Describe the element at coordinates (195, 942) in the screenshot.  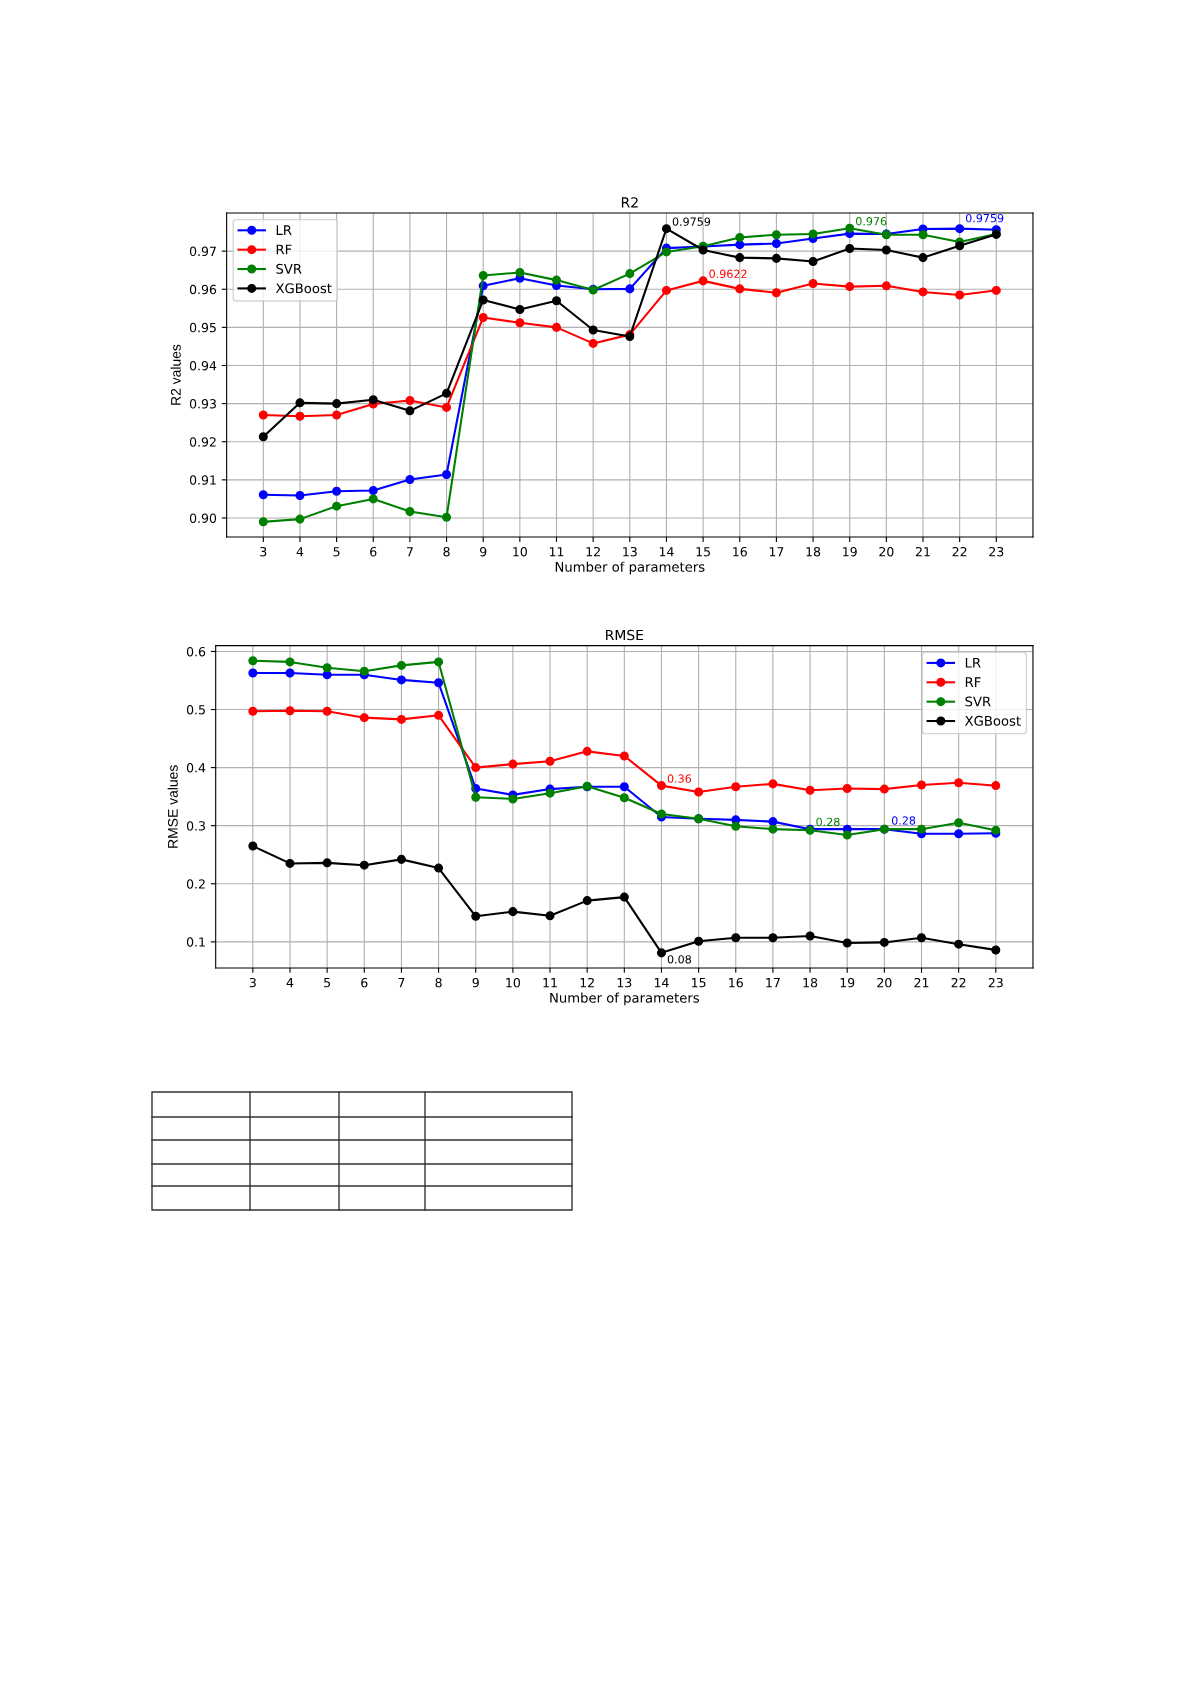
I see `y-tick-label: 0.1` at that location.